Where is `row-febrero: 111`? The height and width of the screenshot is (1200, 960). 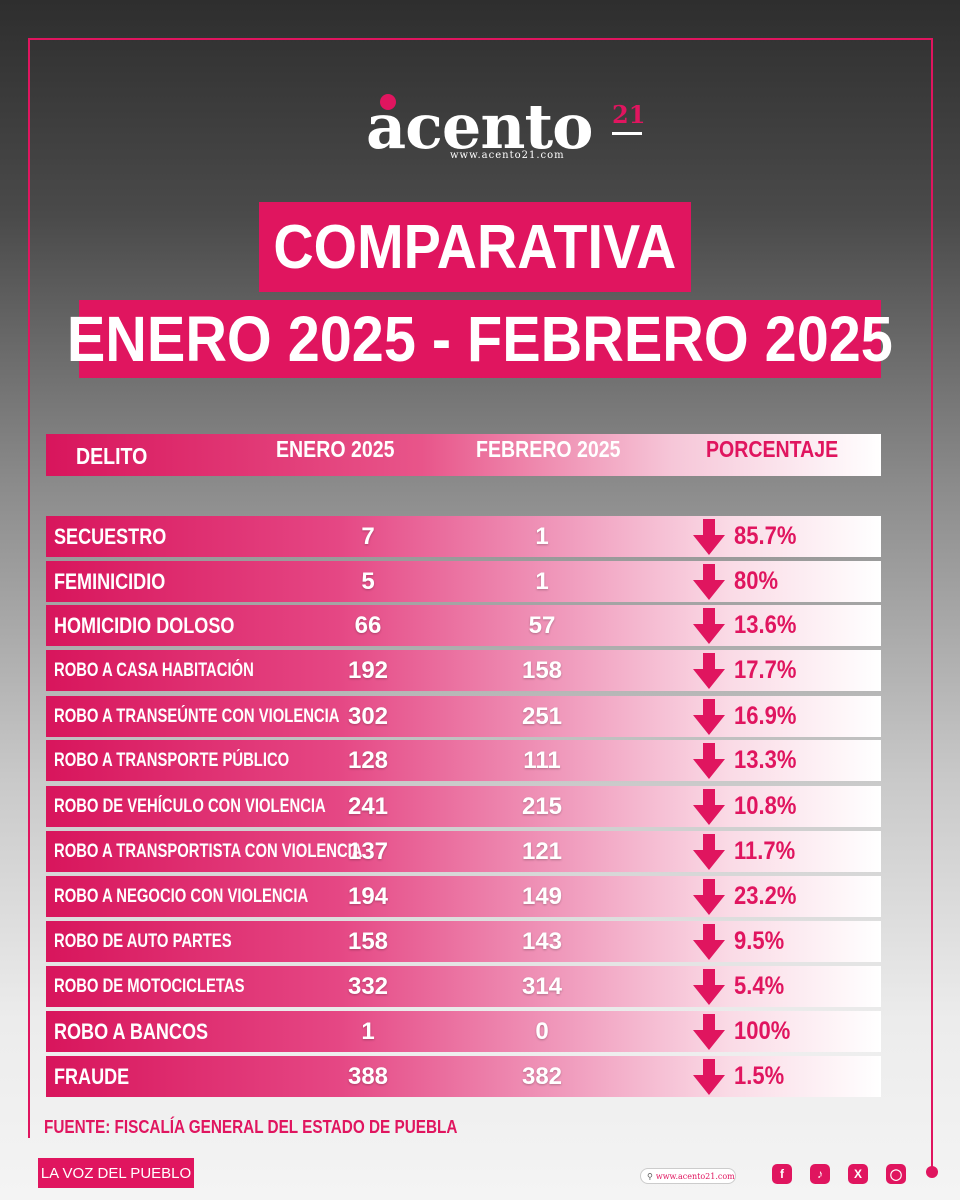
row-febrero: 111 is located at coordinates (542, 760).